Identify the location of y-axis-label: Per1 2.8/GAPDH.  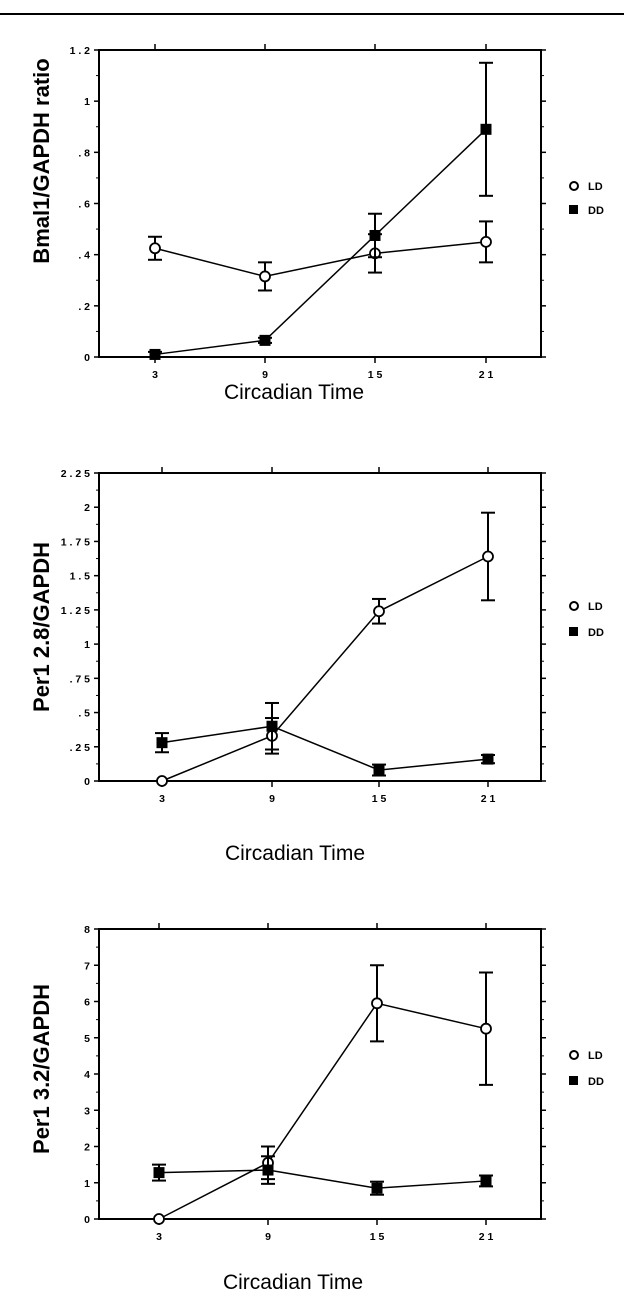
(41, 627).